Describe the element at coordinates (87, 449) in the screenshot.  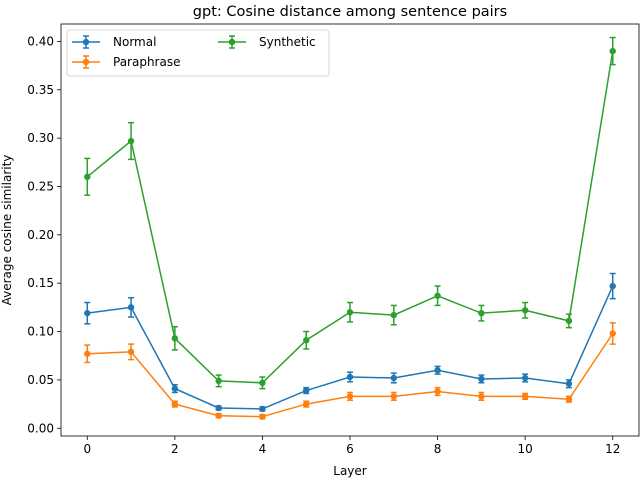
I see `x-tick-label: 0` at that location.